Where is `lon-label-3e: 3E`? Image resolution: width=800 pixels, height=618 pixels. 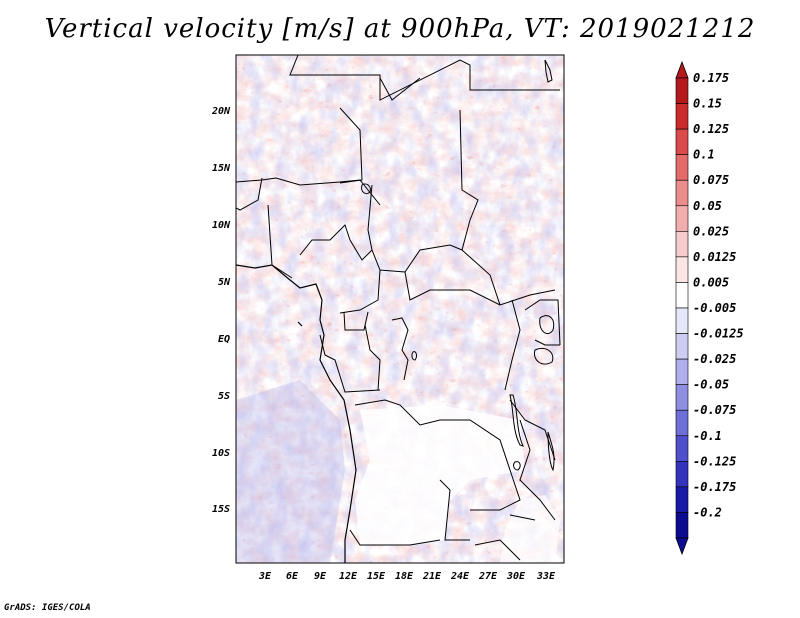
lon-label-3e: 3E is located at coordinates (265, 576).